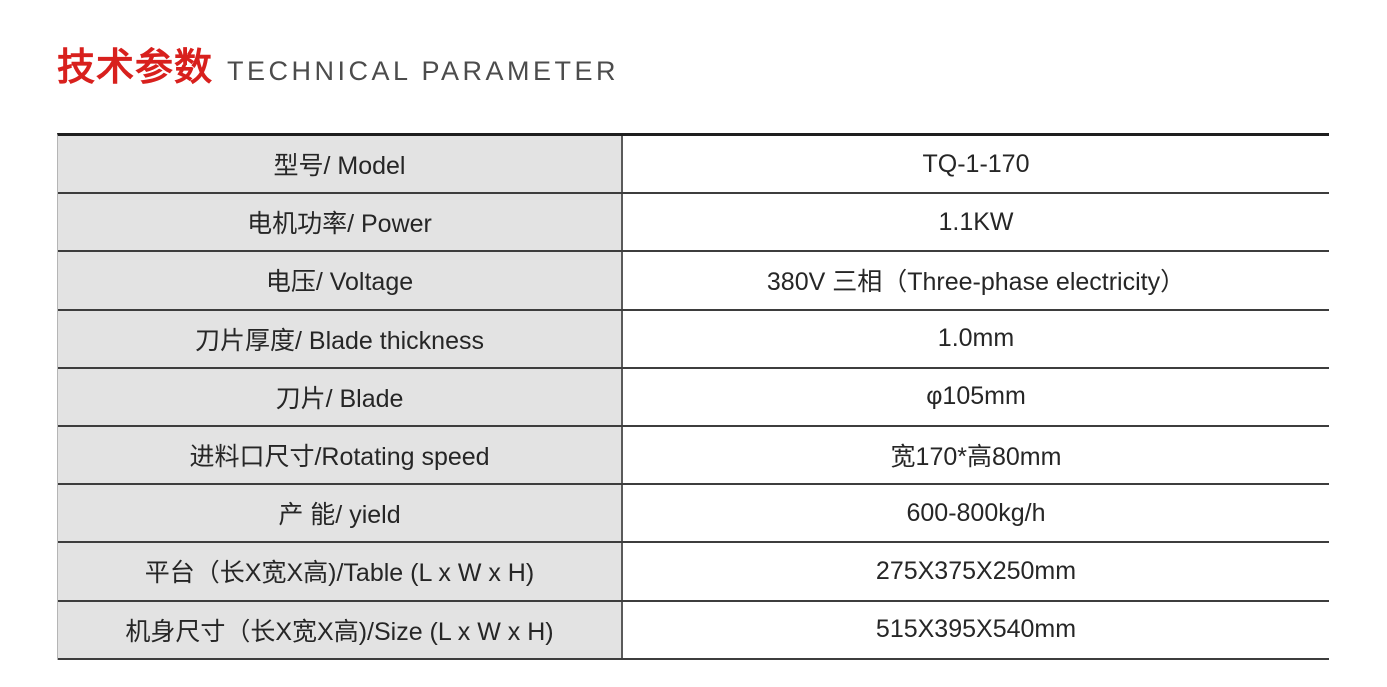 The image size is (1387, 687). Describe the element at coordinates (340, 629) in the screenshot. I see `param-label: 机身尺寸（长X宽X高)/Size (L x W x H)` at that location.